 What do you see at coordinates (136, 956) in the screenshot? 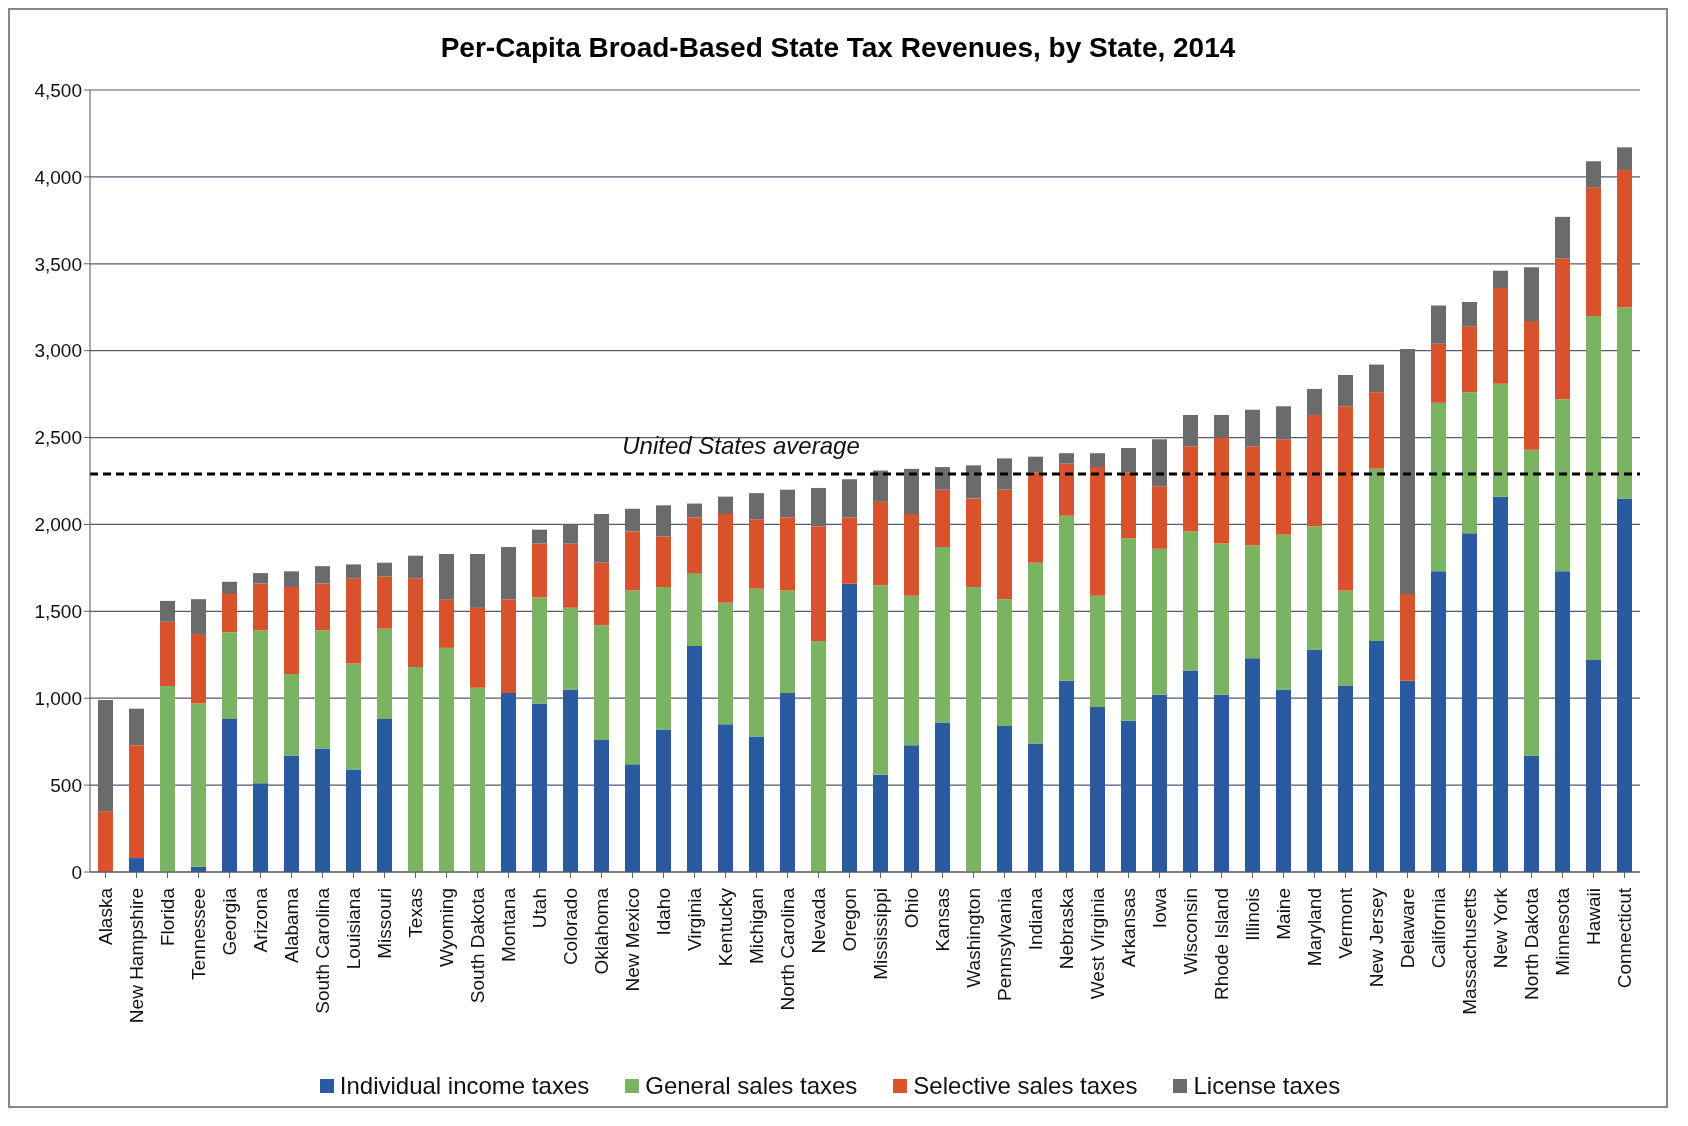
I see `x-tick-label: New Hampshire` at bounding box center [136, 956].